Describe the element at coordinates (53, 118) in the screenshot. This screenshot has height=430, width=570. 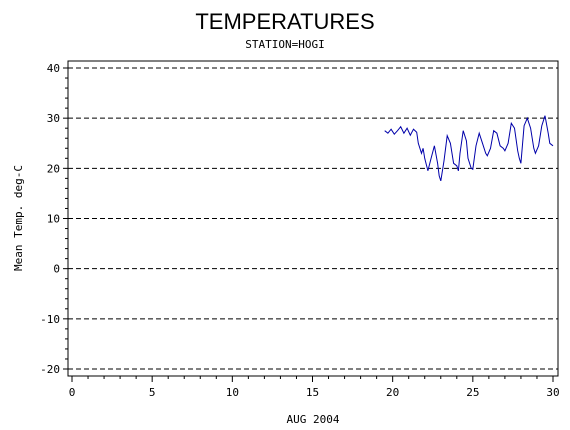
I see `y-tick-label: 30` at that location.